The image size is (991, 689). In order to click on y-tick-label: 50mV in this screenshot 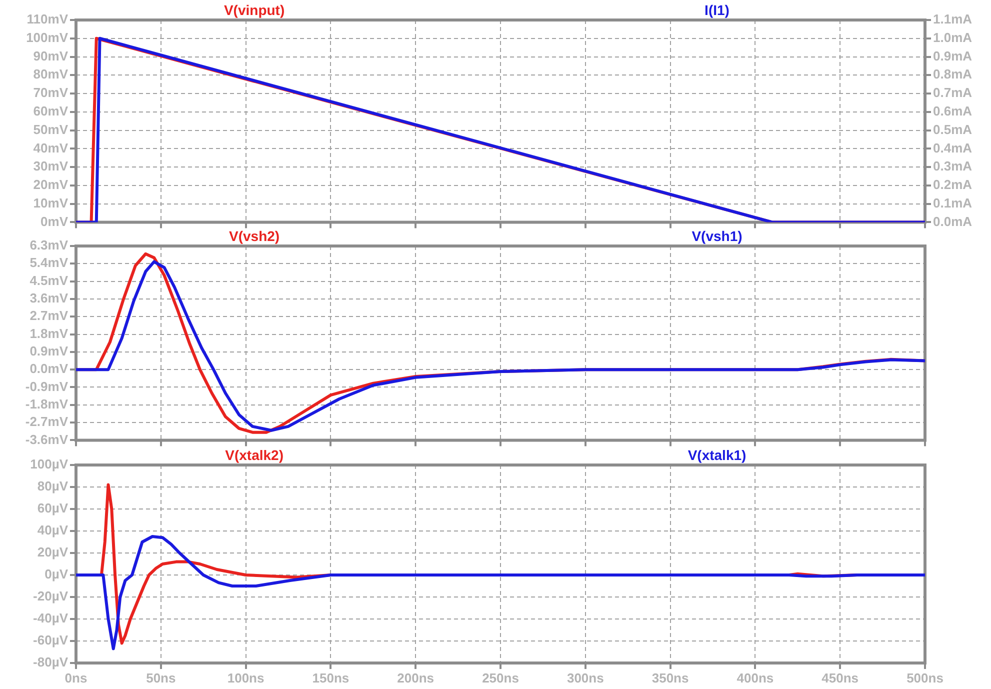, I will do `click(50, 129)`.